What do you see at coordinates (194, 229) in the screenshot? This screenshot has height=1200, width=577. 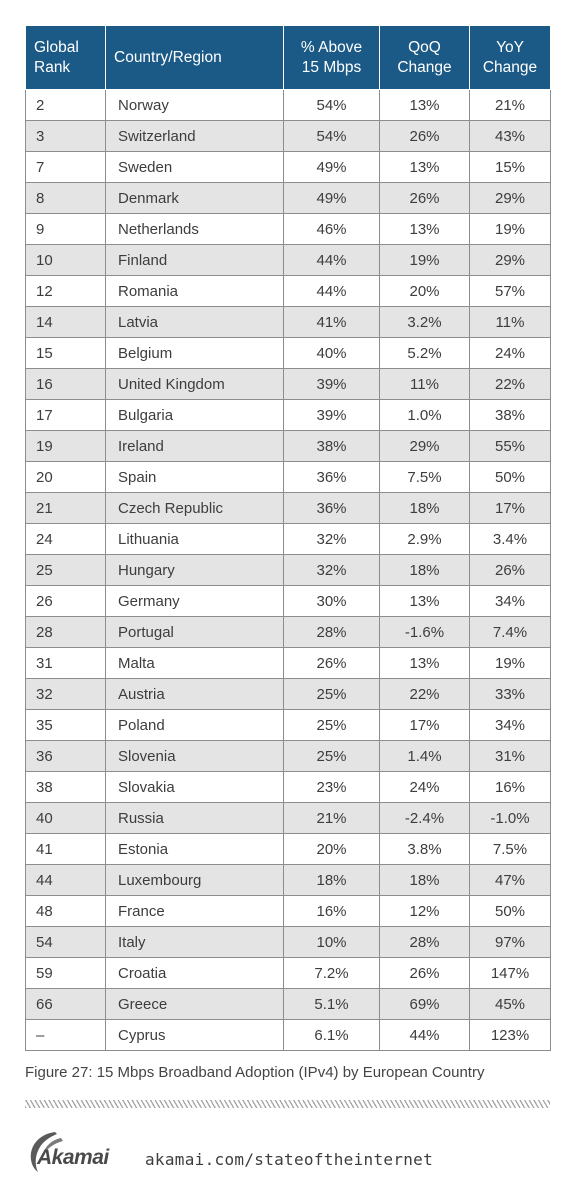 I see `cell-country-region: Netherlands` at bounding box center [194, 229].